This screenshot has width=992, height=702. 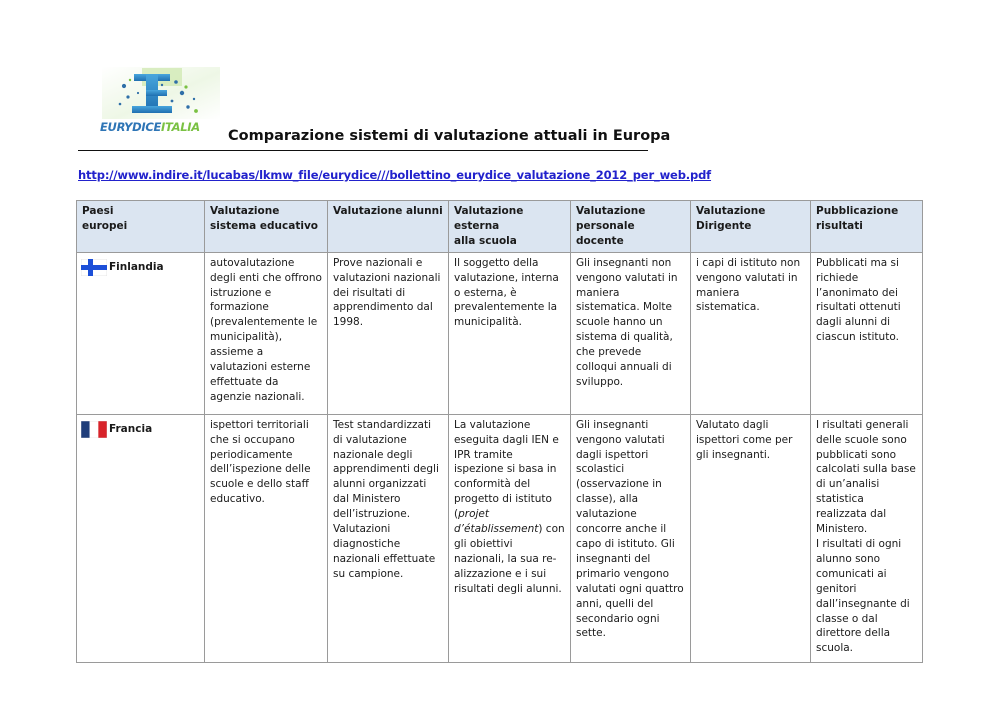 What do you see at coordinates (140, 333) in the screenshot?
I see `cell-country-finlandia: Finlandia` at bounding box center [140, 333].